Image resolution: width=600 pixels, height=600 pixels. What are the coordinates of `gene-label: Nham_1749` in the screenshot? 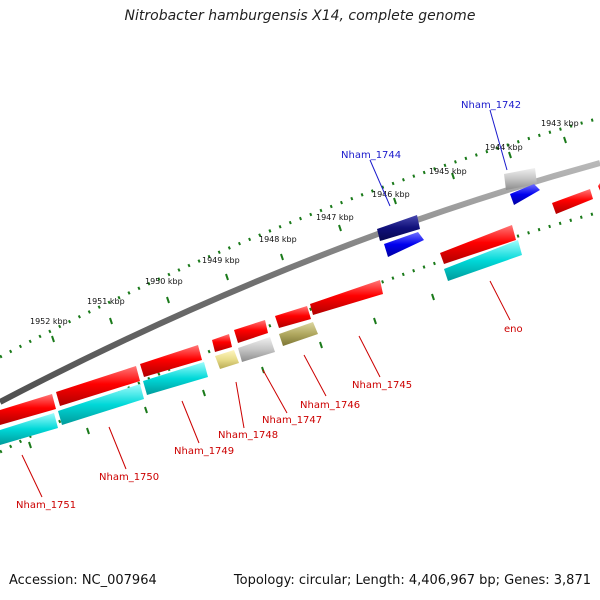 It's located at (204, 451).